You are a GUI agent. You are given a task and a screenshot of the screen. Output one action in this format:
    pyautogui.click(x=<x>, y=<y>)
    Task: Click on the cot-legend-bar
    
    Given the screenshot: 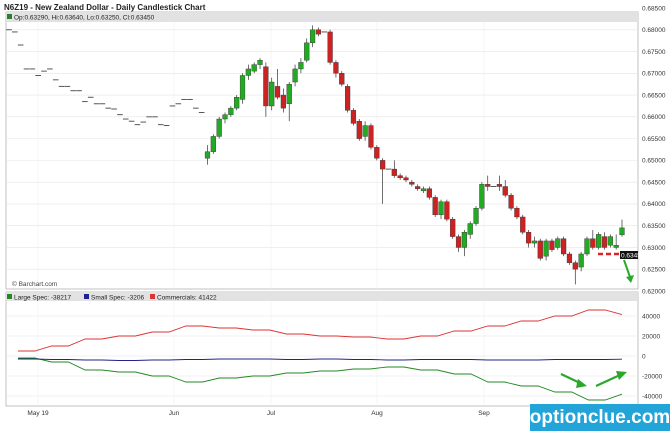 What is the action you would take?
    pyautogui.click(x=322, y=296)
    